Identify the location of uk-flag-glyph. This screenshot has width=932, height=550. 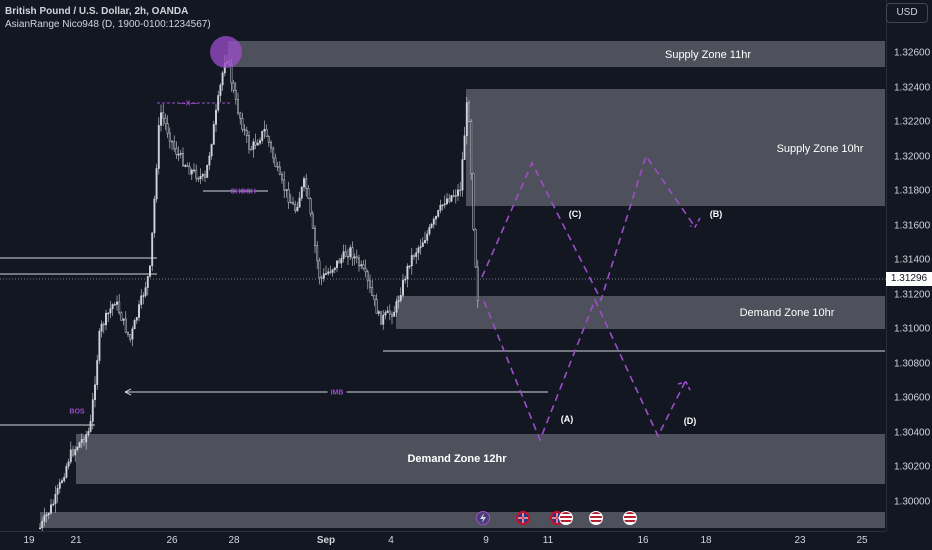
(523, 518).